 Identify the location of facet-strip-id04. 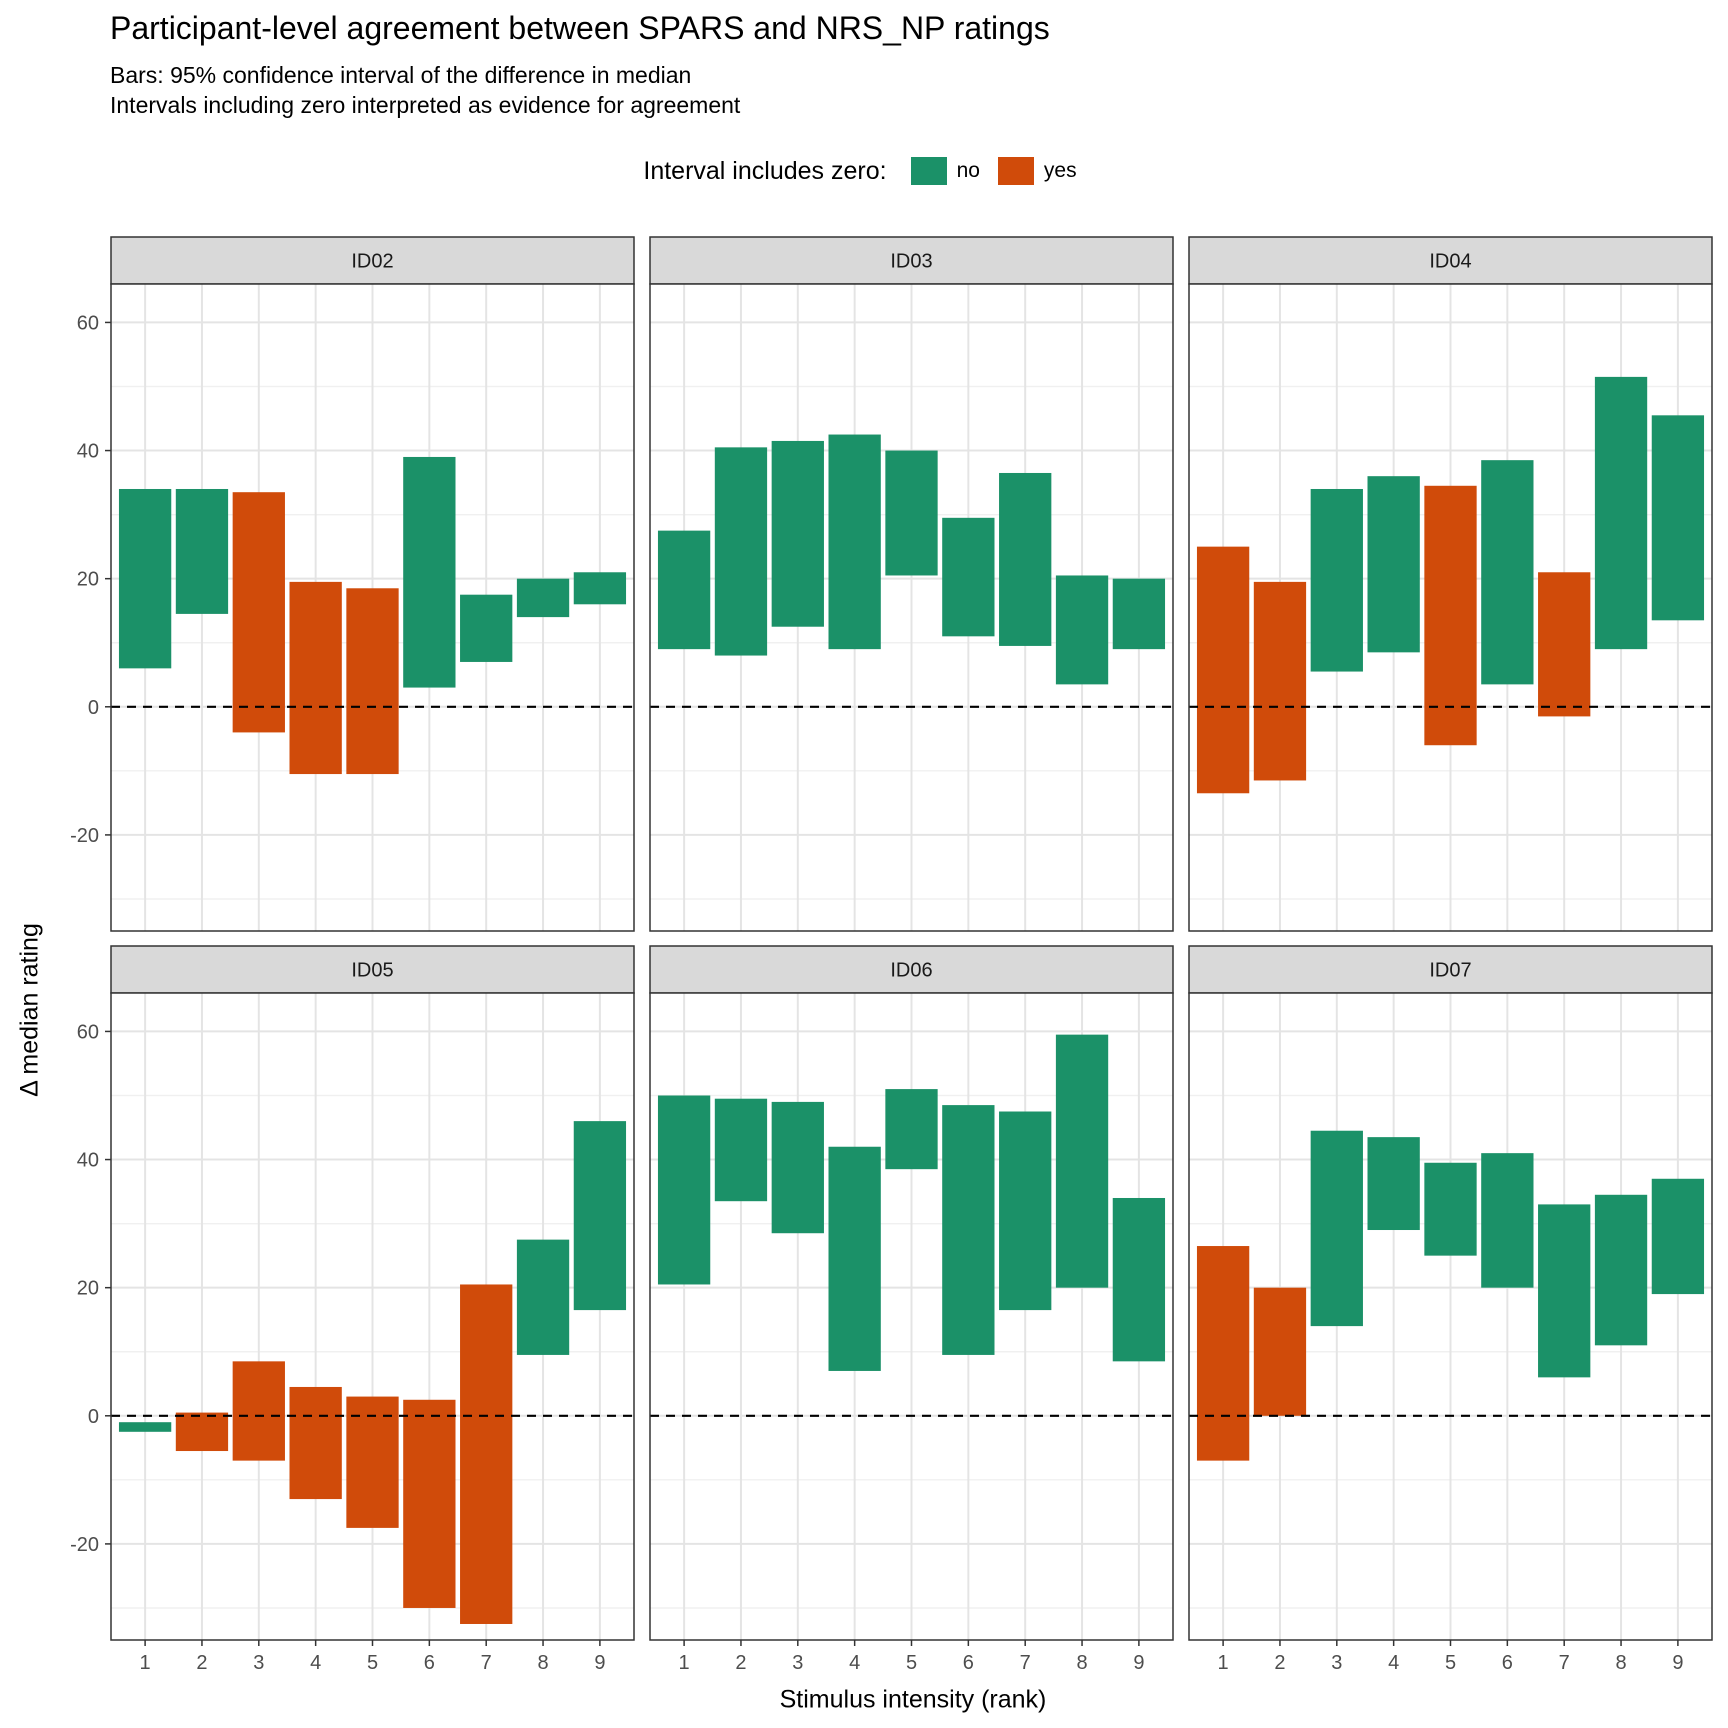
(1450, 260).